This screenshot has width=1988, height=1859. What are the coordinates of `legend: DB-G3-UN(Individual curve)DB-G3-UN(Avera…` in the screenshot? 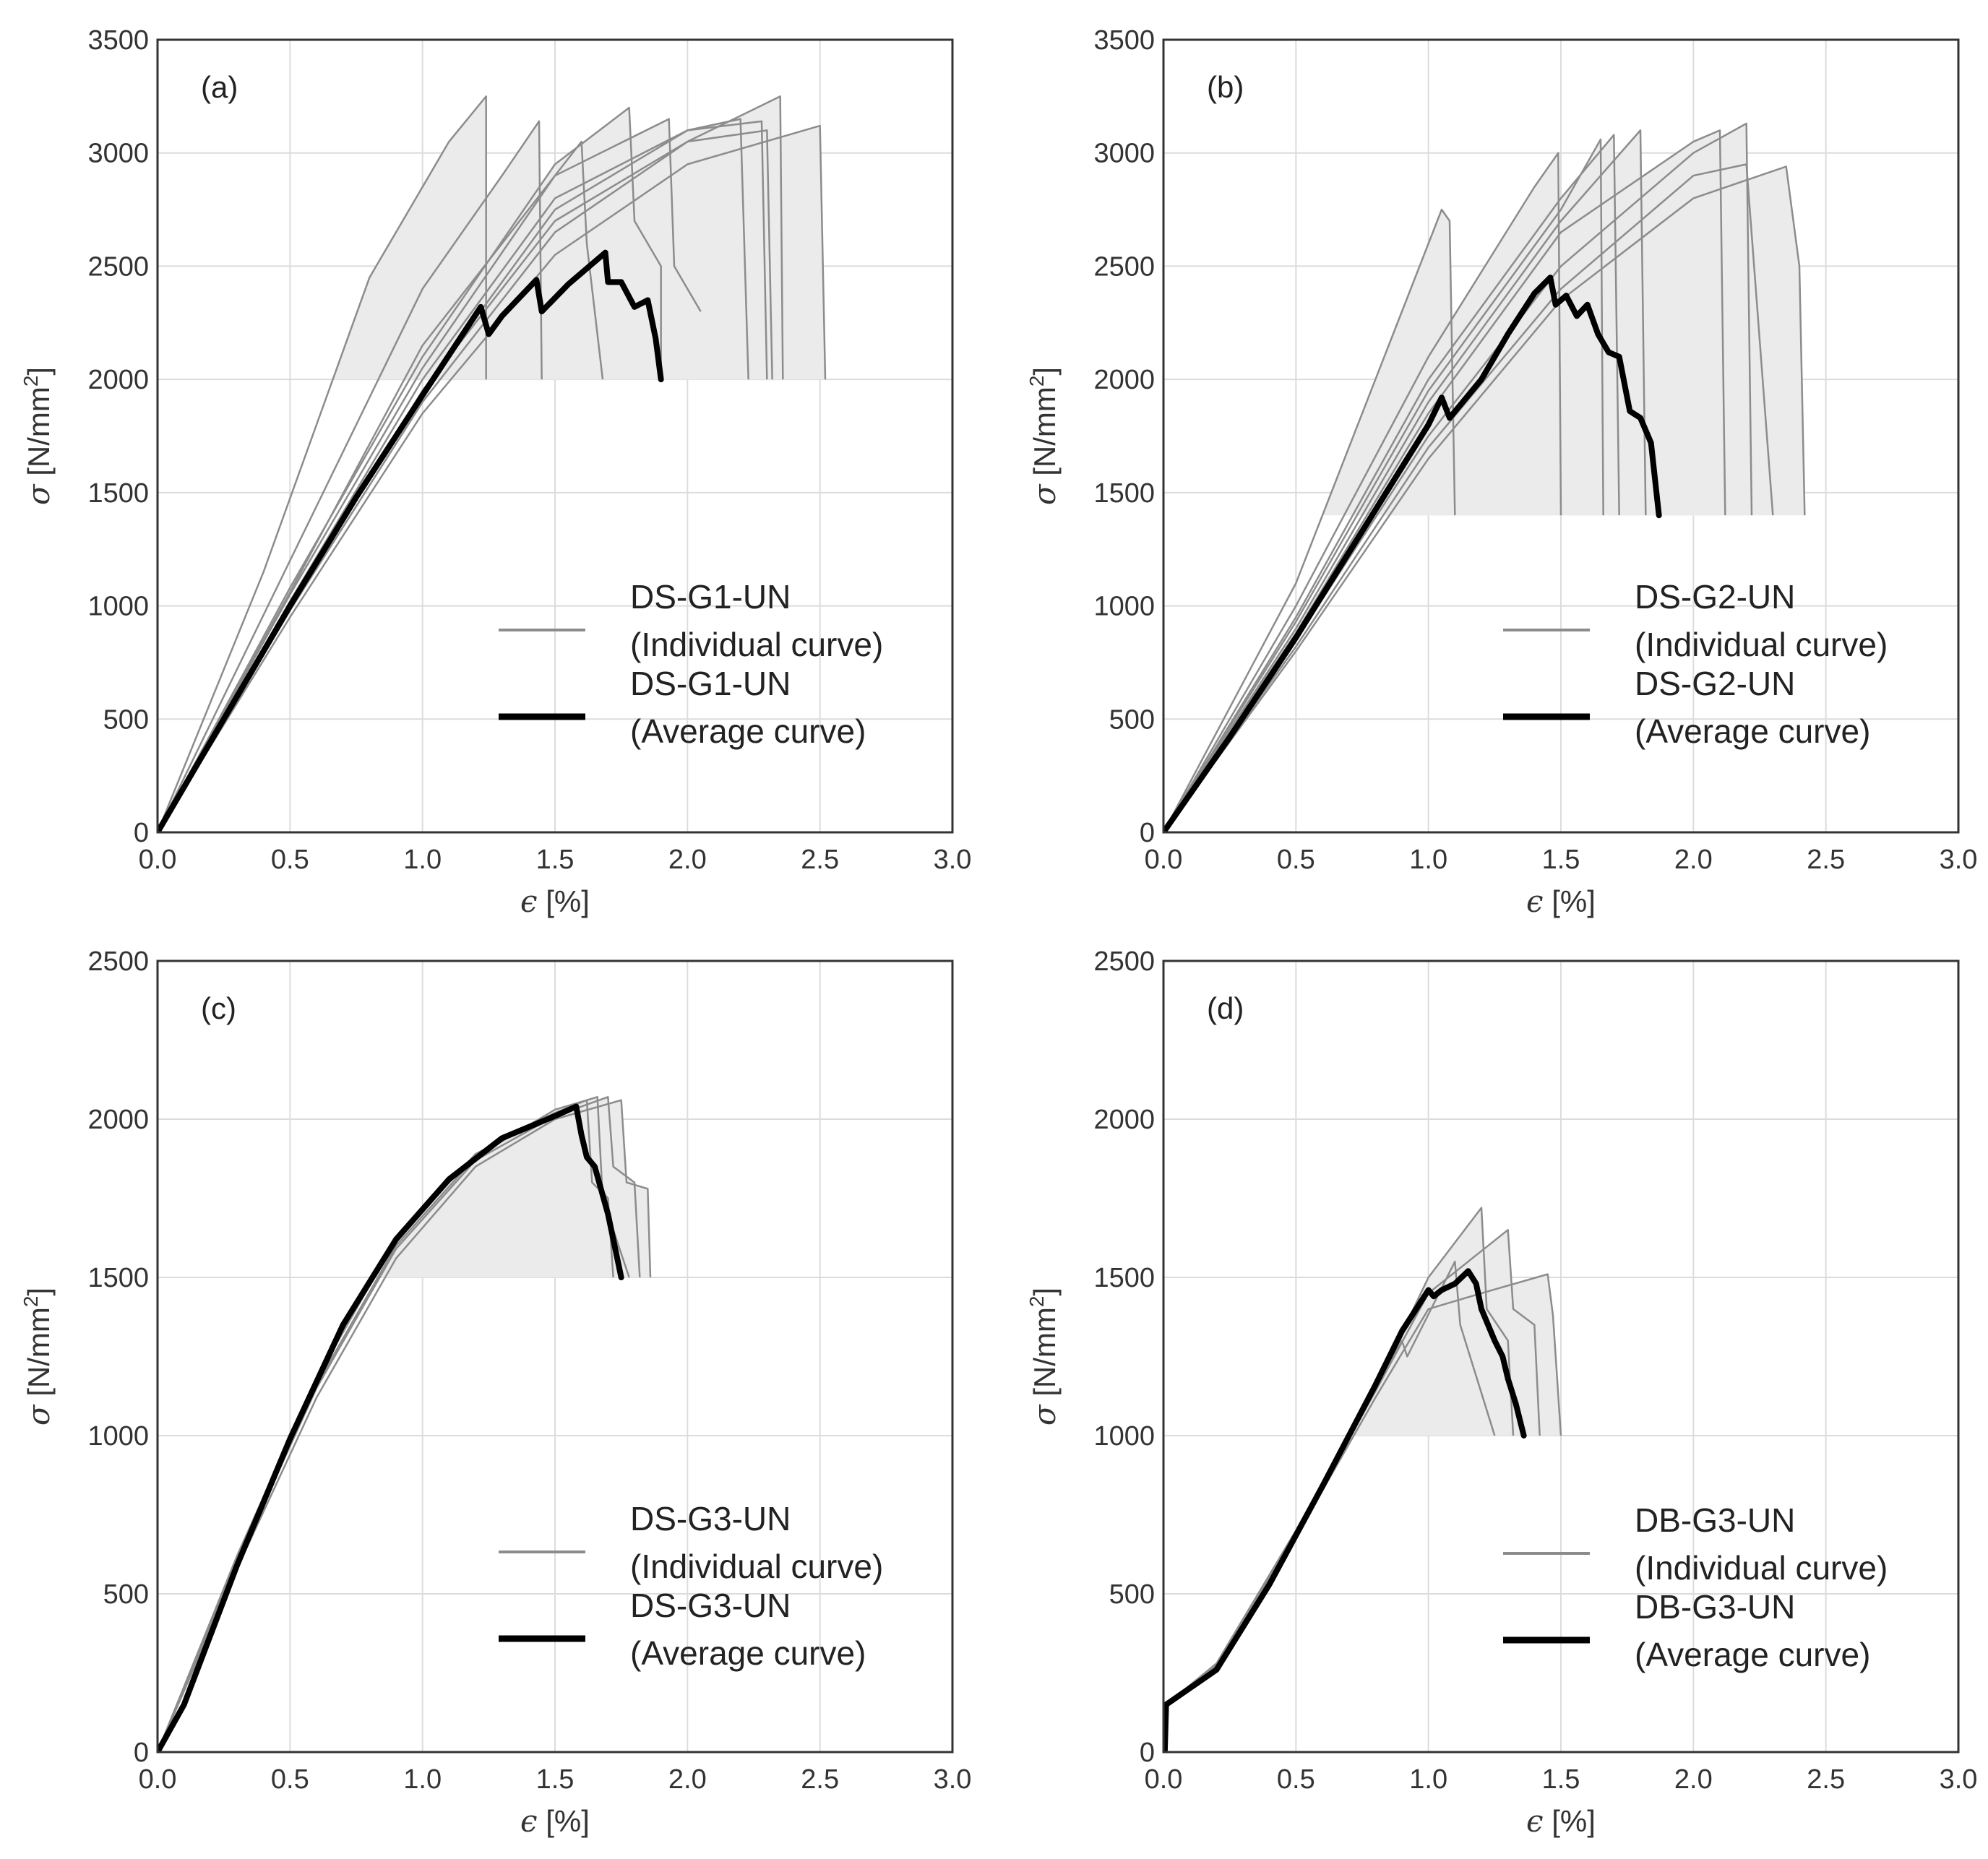 It's located at (1695, 1587).